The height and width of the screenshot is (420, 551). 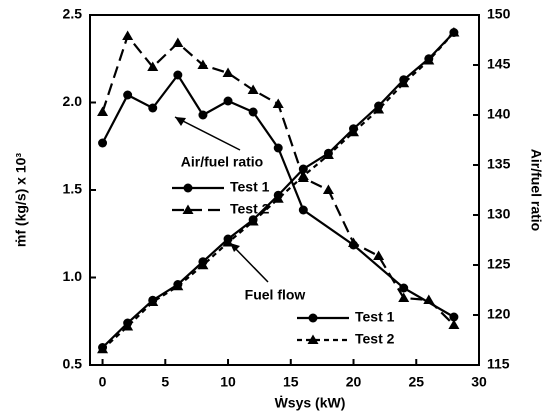 I want to click on y2-tick-label: 120, so click(x=499, y=314).